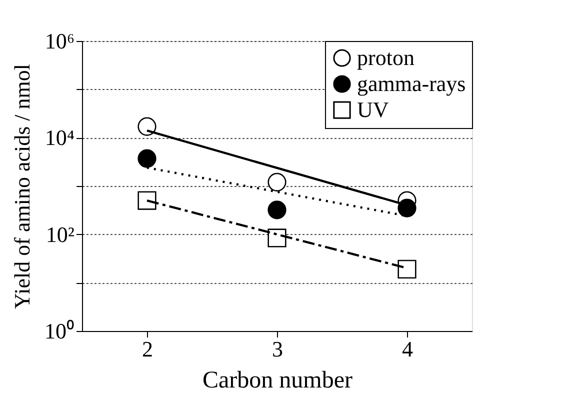  What do you see at coordinates (59, 41) in the screenshot?
I see `y-tick-label: 10⁶` at bounding box center [59, 41].